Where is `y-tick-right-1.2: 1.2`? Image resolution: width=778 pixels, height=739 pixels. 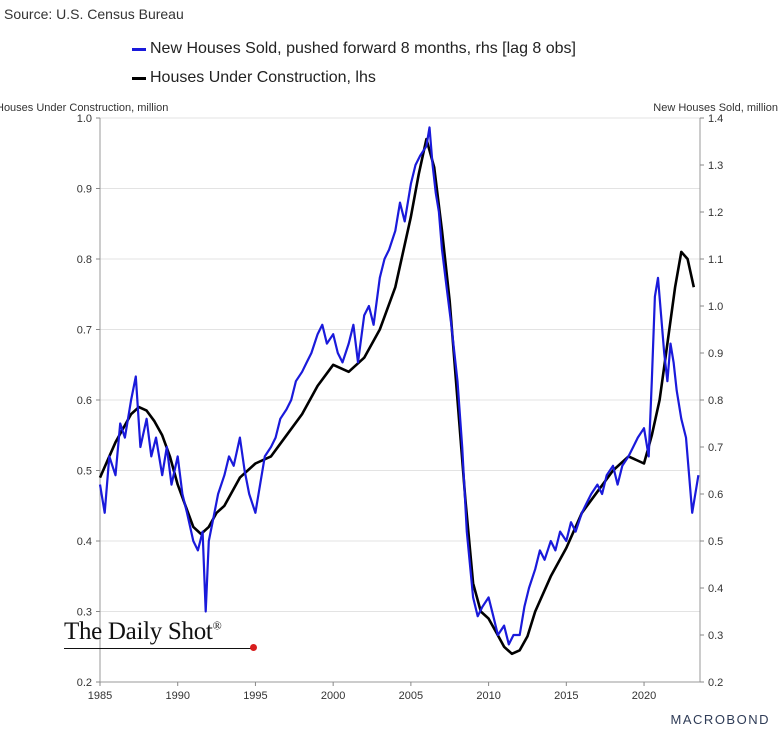 y-tick-right-1.2: 1.2 is located at coordinates (715, 213).